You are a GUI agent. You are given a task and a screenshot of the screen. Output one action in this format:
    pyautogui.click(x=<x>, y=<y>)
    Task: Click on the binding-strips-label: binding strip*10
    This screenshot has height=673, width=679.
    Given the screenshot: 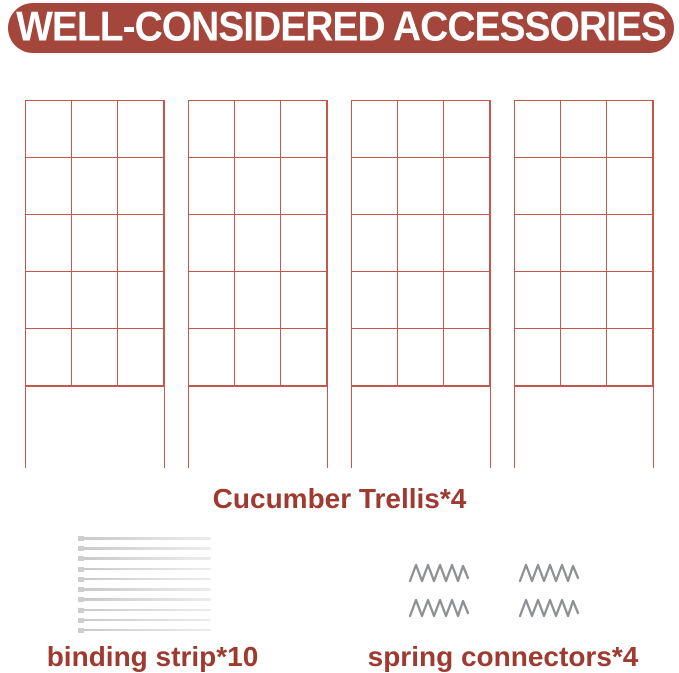 What is the action you would take?
    pyautogui.click(x=152, y=656)
    